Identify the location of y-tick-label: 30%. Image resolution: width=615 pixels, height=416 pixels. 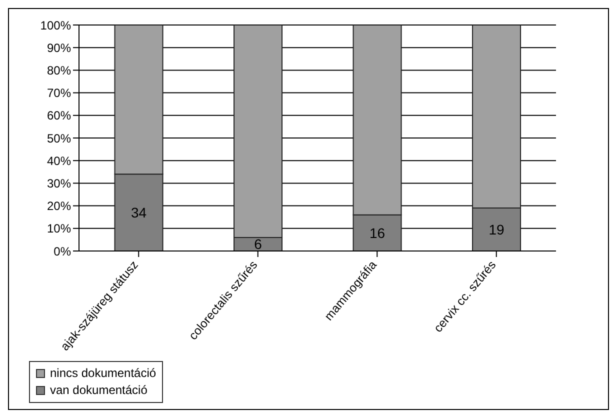
(59, 183).